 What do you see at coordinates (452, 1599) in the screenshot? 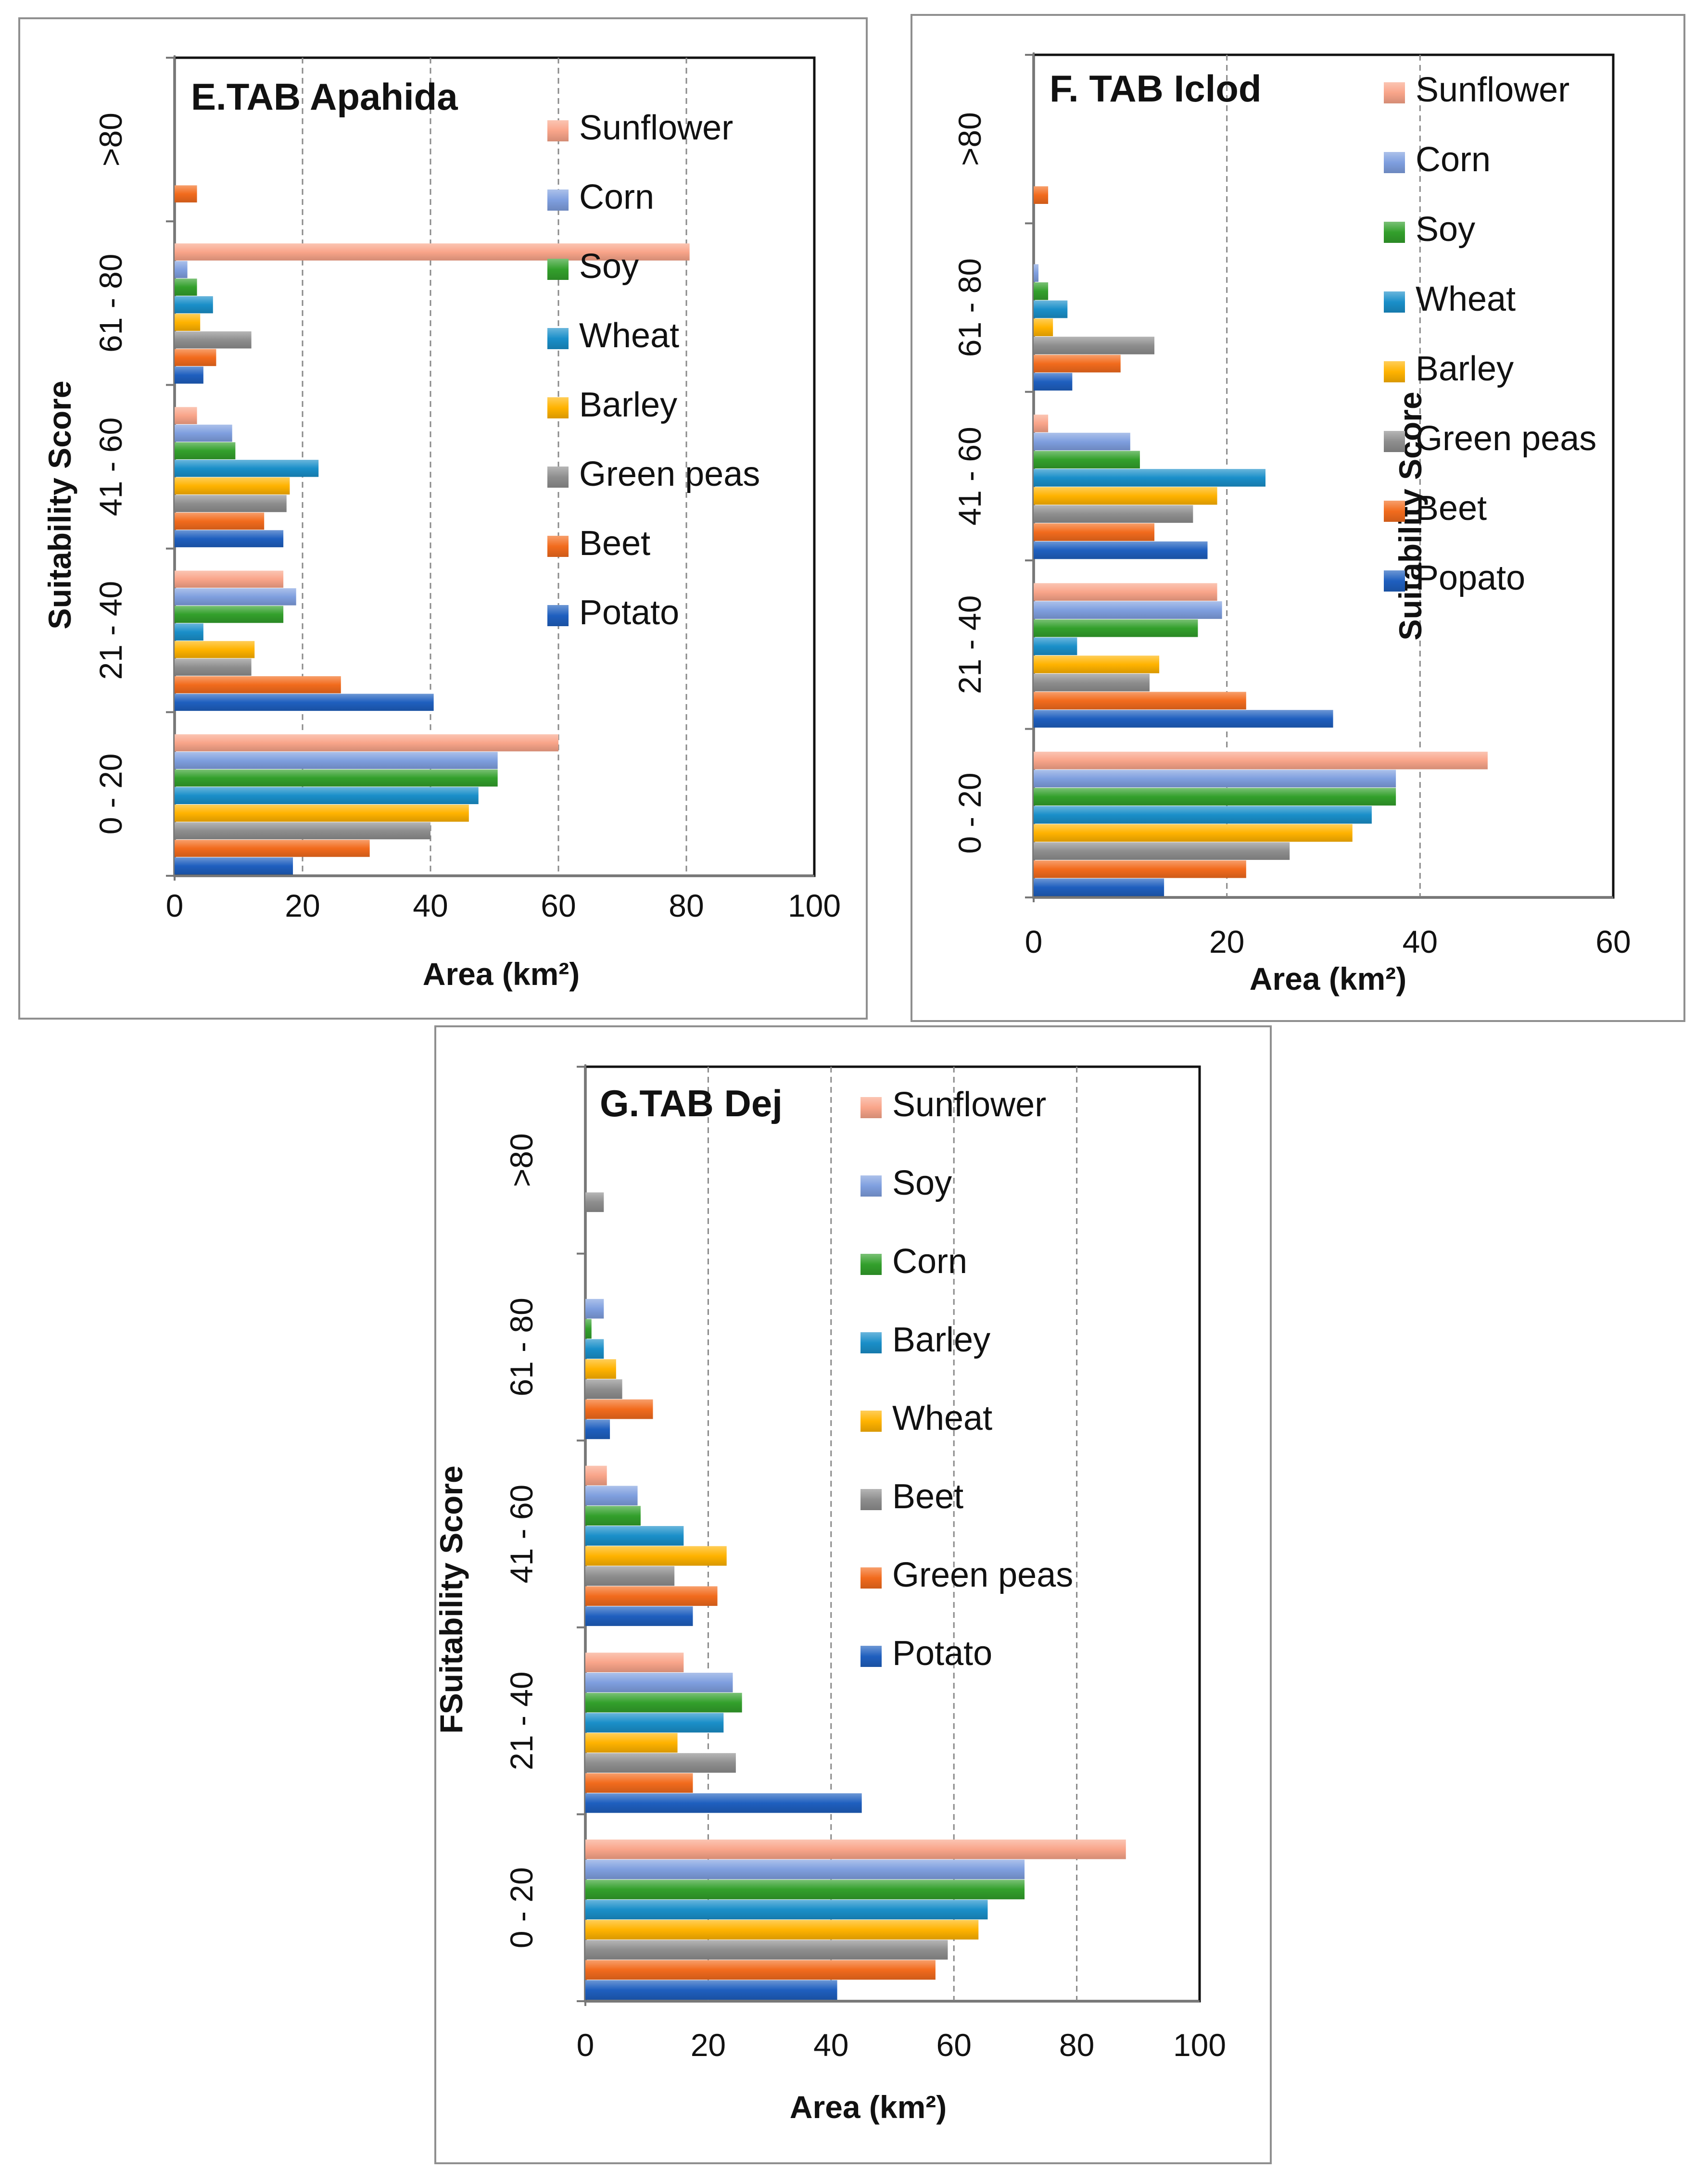
I see `y-axis-label: FSuitability Score` at bounding box center [452, 1599].